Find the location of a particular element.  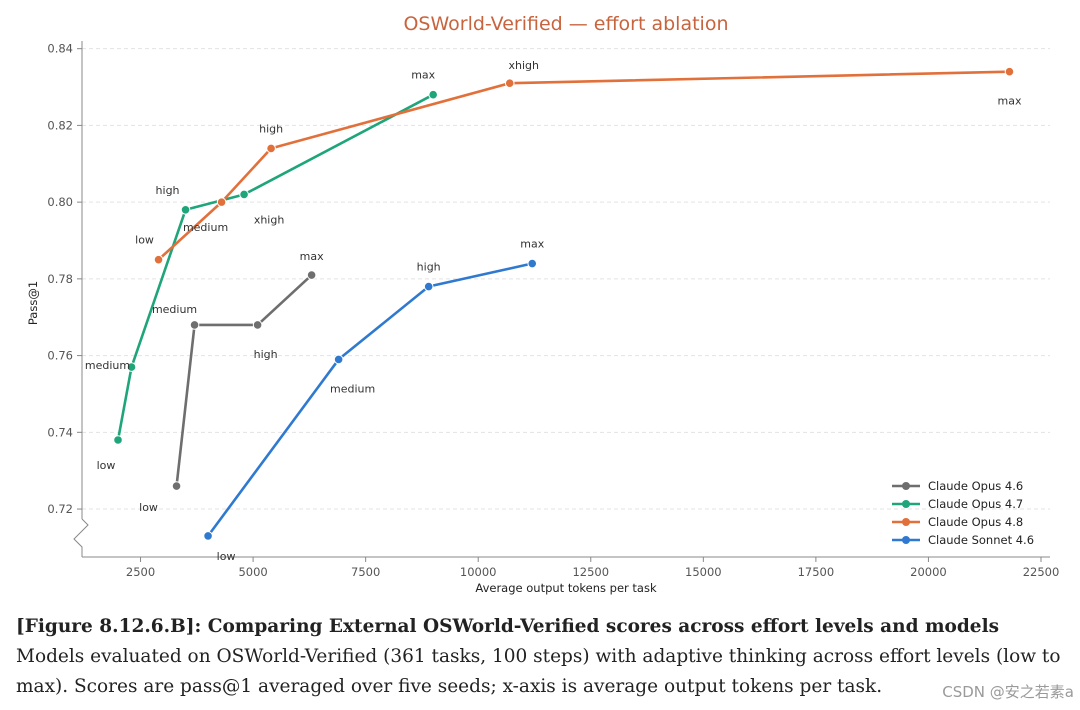

y-tick-label: 0.74 is located at coordinates (60, 432).